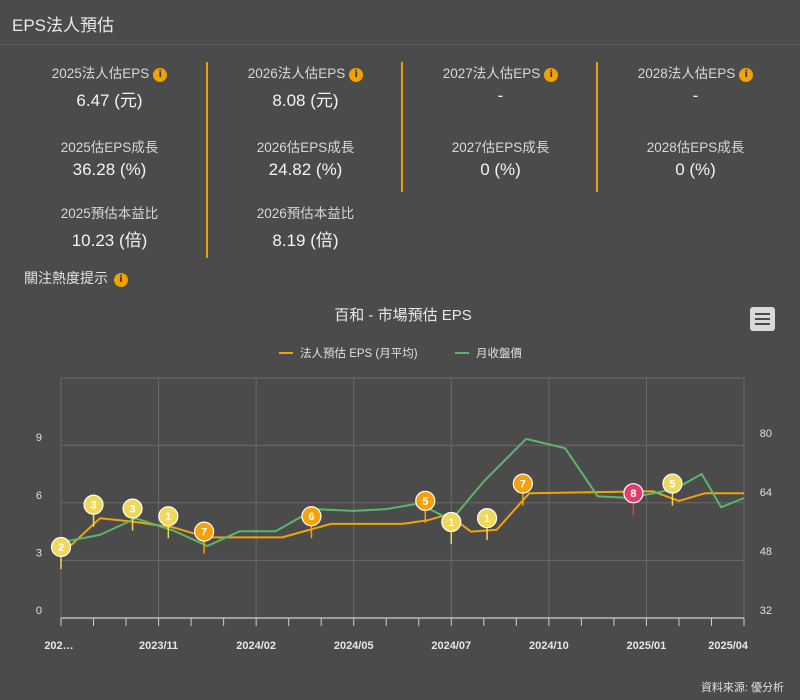  Describe the element at coordinates (695, 84) in the screenshot. I see `stat-eps-2028: 2028法人估EPS i -` at that location.